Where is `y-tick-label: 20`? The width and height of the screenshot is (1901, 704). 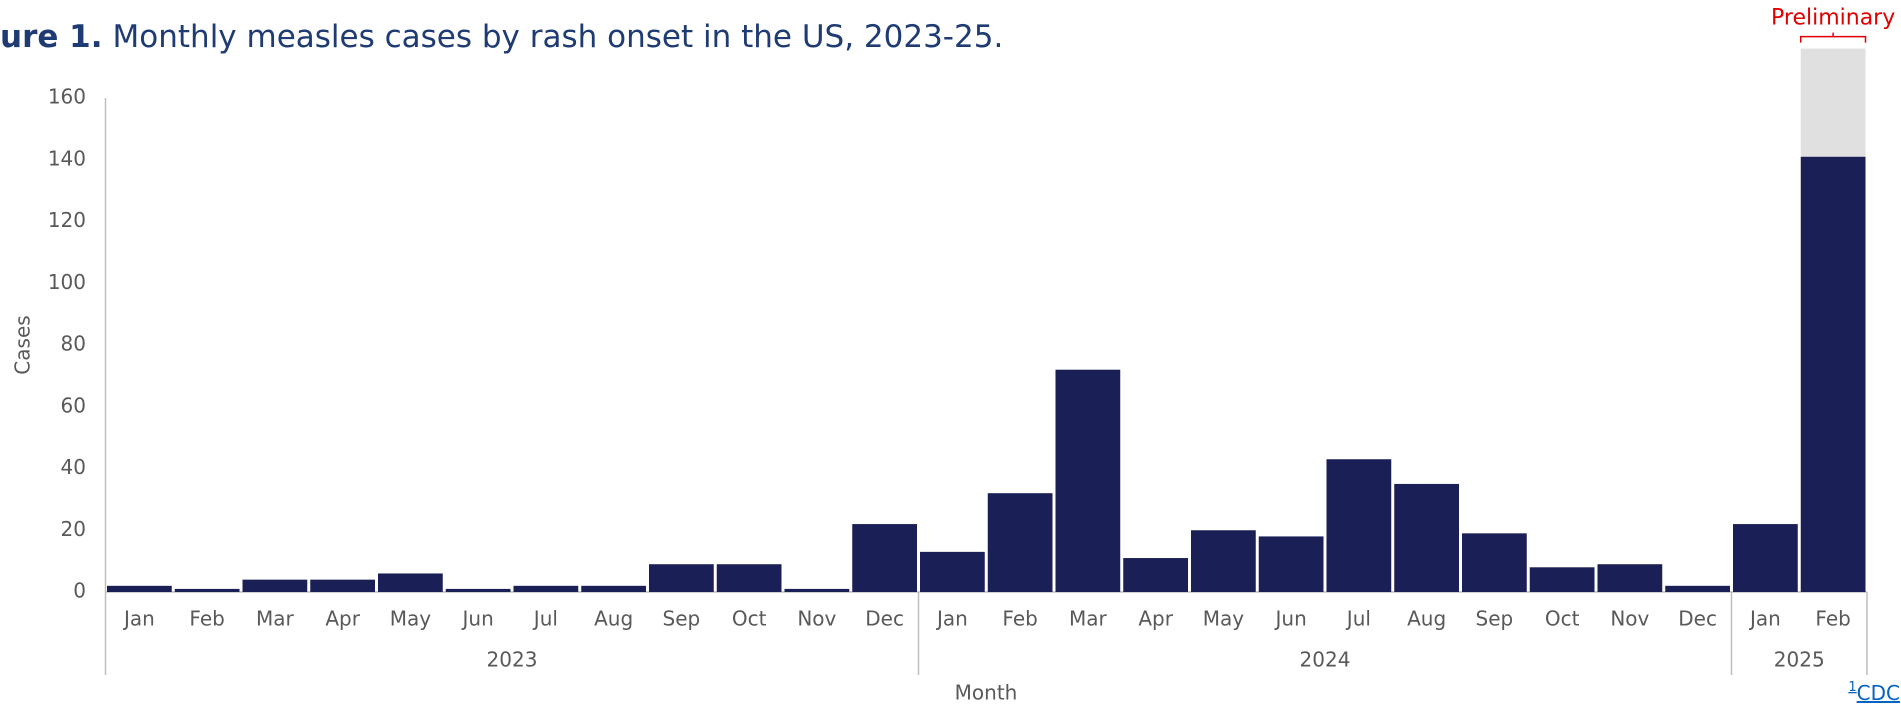
y-tick-label: 20 is located at coordinates (73, 529).